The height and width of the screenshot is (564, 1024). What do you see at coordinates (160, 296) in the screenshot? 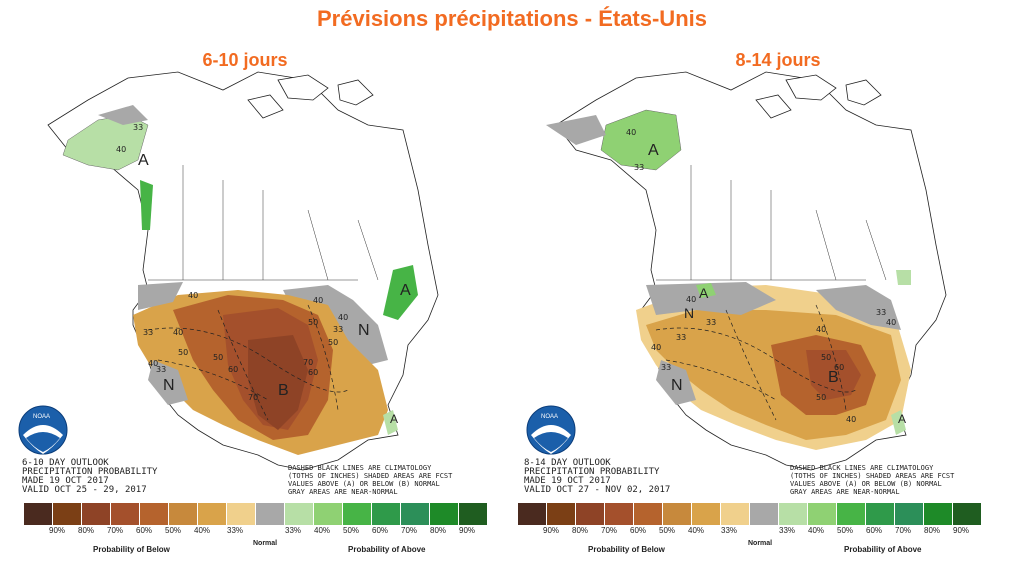
I see `west-gray-area` at bounding box center [160, 296].